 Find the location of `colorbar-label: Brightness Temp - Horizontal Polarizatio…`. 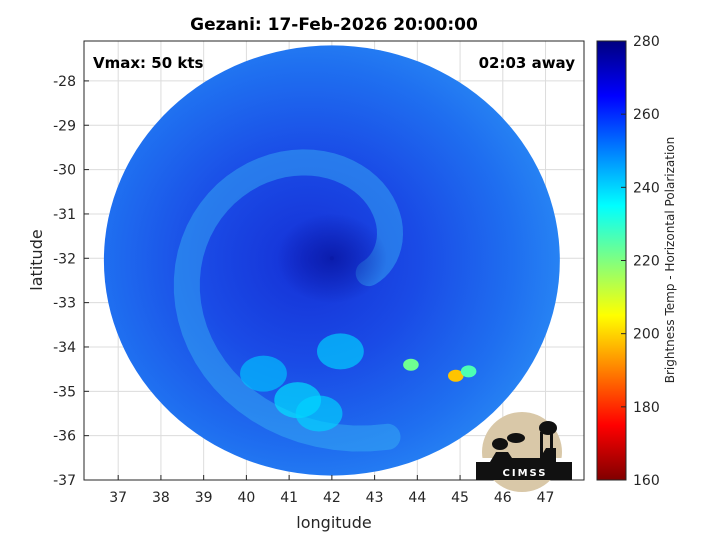

colorbar-label: Brightness Temp - Horizontal Polarizatio… is located at coordinates (670, 260).